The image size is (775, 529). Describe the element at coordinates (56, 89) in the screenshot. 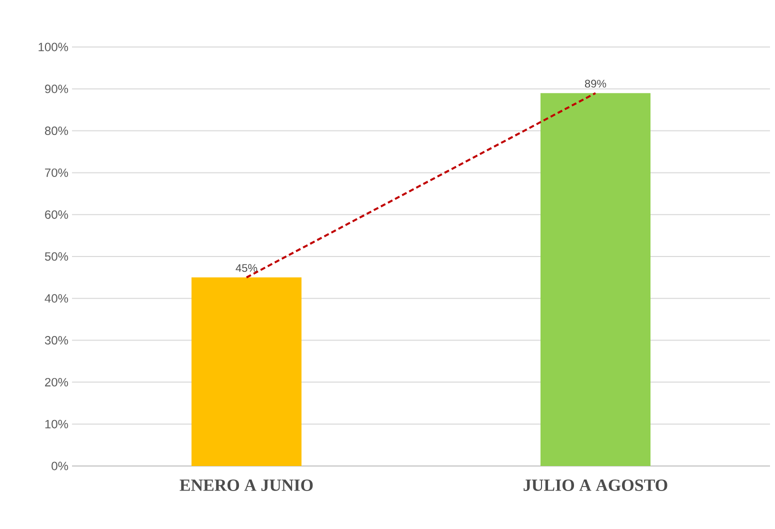

I see `y-tick-label: 90%` at that location.